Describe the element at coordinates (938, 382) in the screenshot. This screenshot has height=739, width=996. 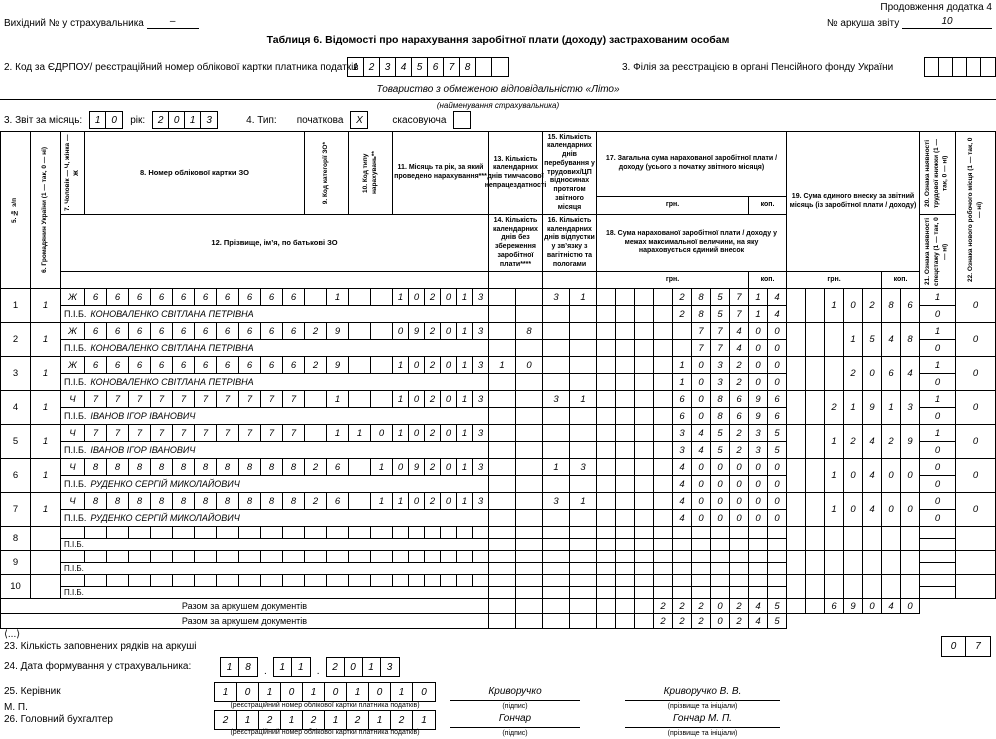
I see `flag-21: 0` at that location.